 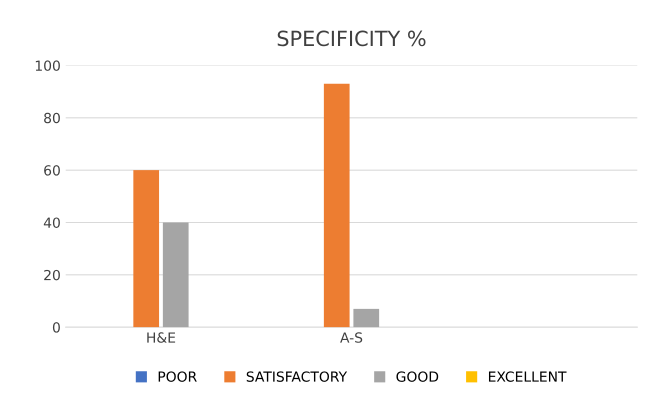 What do you see at coordinates (56, 327) in the screenshot?
I see `y-tick-label: 0` at bounding box center [56, 327].